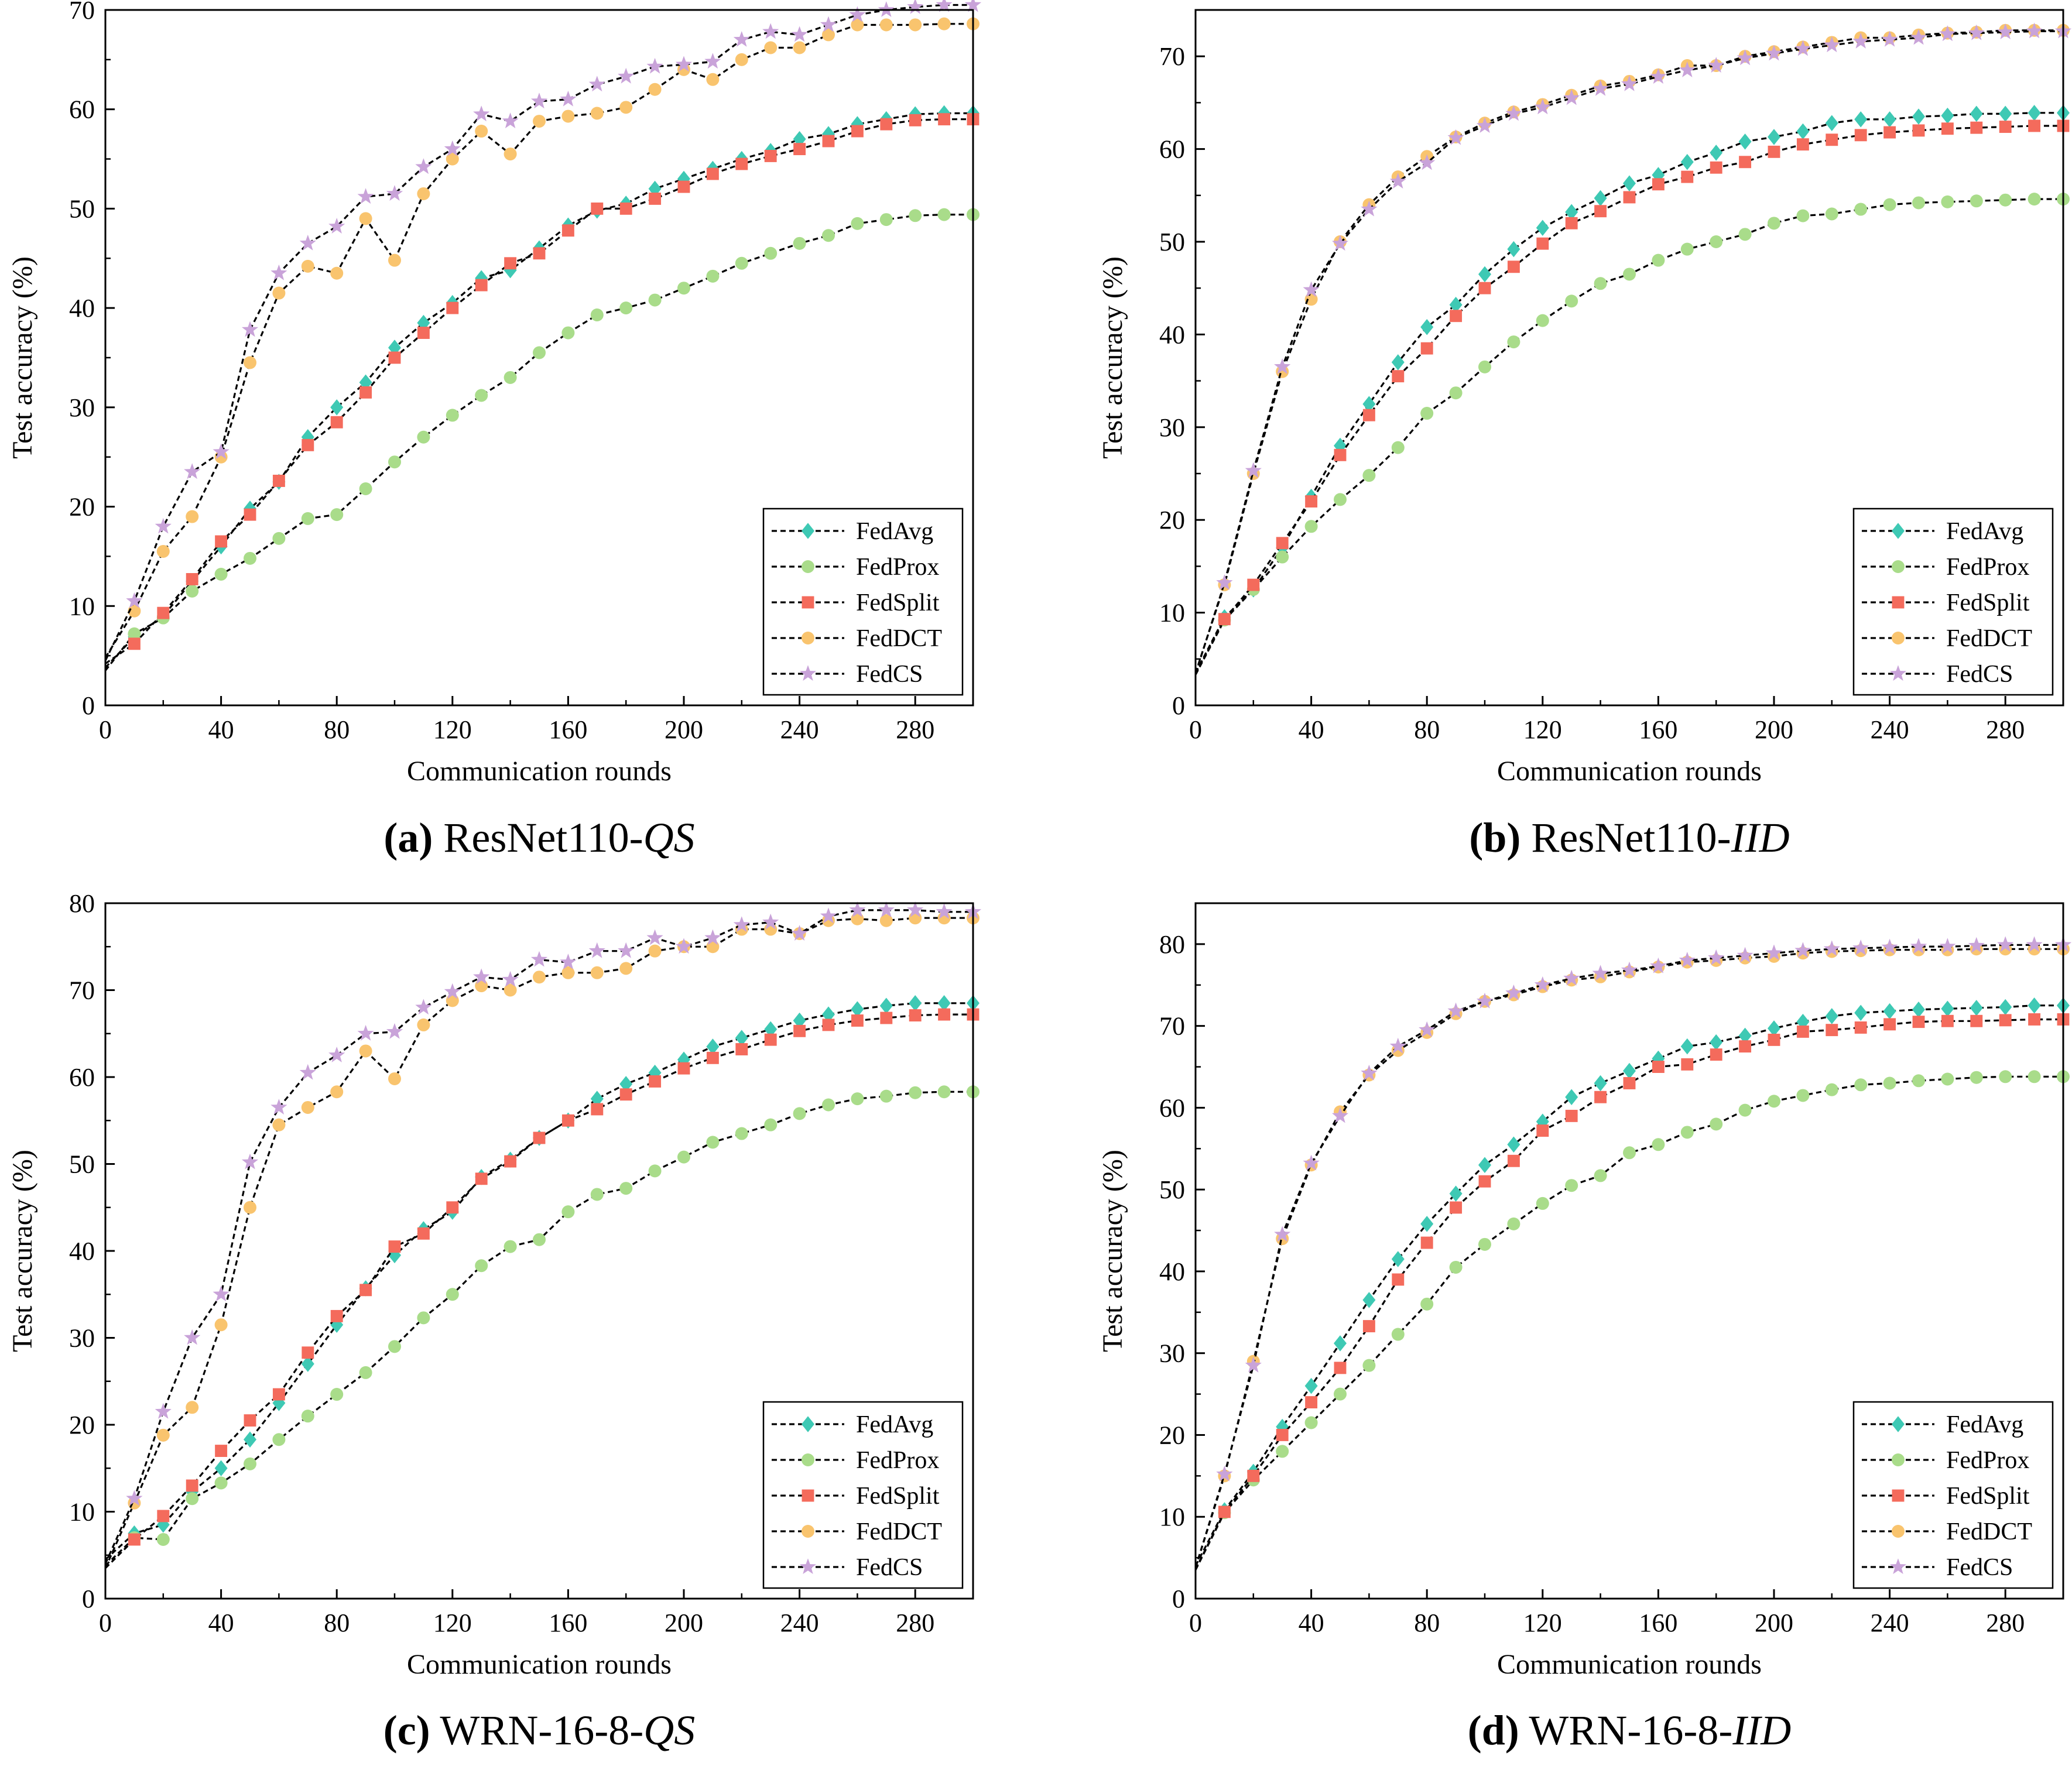 This screenshot has height=1783, width=2072. Describe the element at coordinates (898, 1496) in the screenshot. I see `legend-label: FedSplit` at that location.